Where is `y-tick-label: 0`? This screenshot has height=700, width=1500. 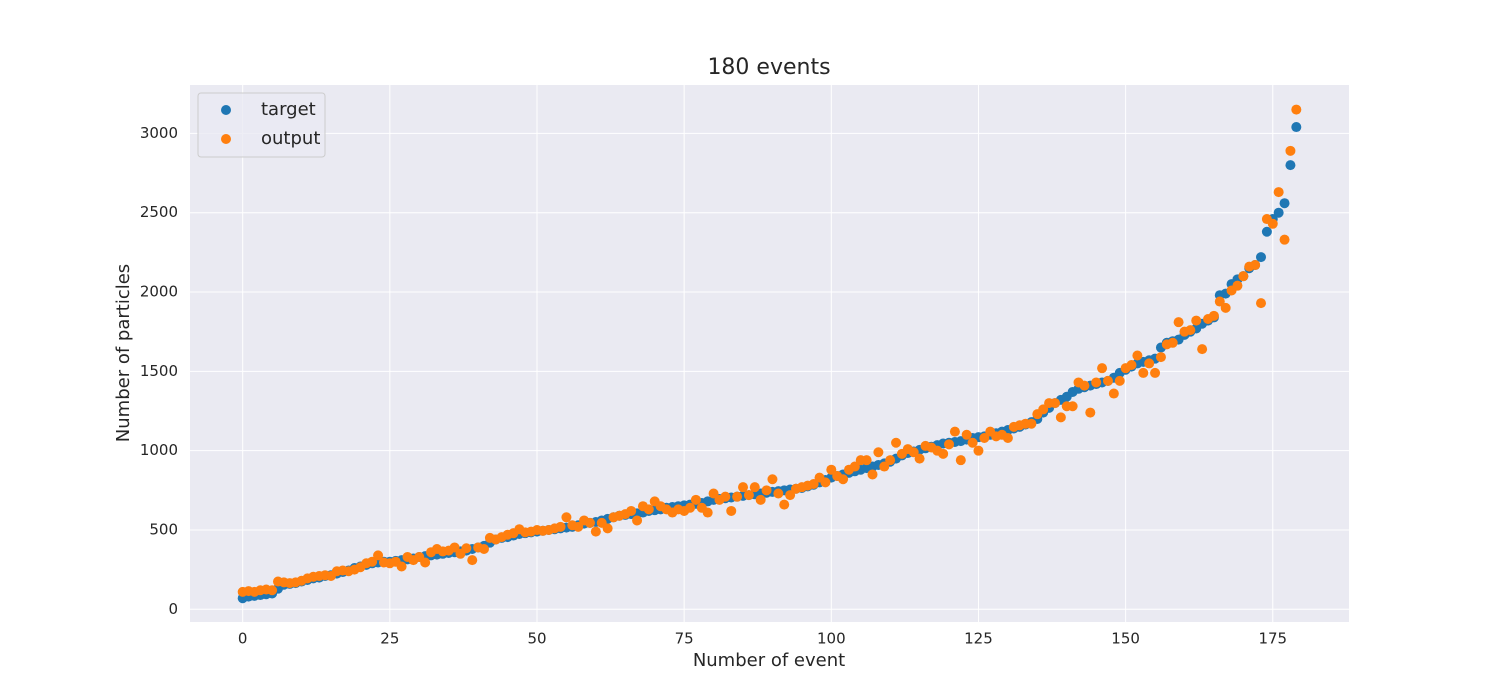 y-tick-label: 0 is located at coordinates (173, 609).